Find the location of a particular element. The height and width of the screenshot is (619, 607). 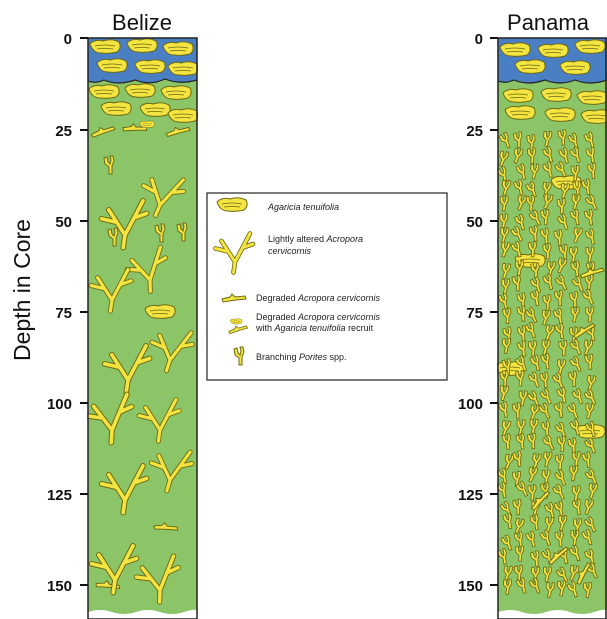

panama-depth-ticks: 0 25 50 75 100 125 150 is located at coordinates (478, 313).